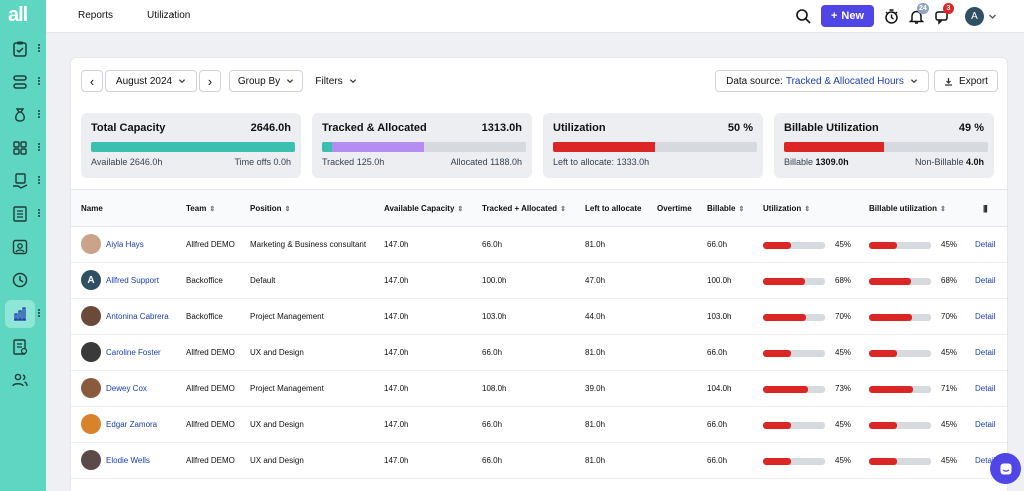 This screenshot has width=1024, height=491. What do you see at coordinates (883, 245) in the screenshot?
I see `billable-utilization-bar-fill` at bounding box center [883, 245].